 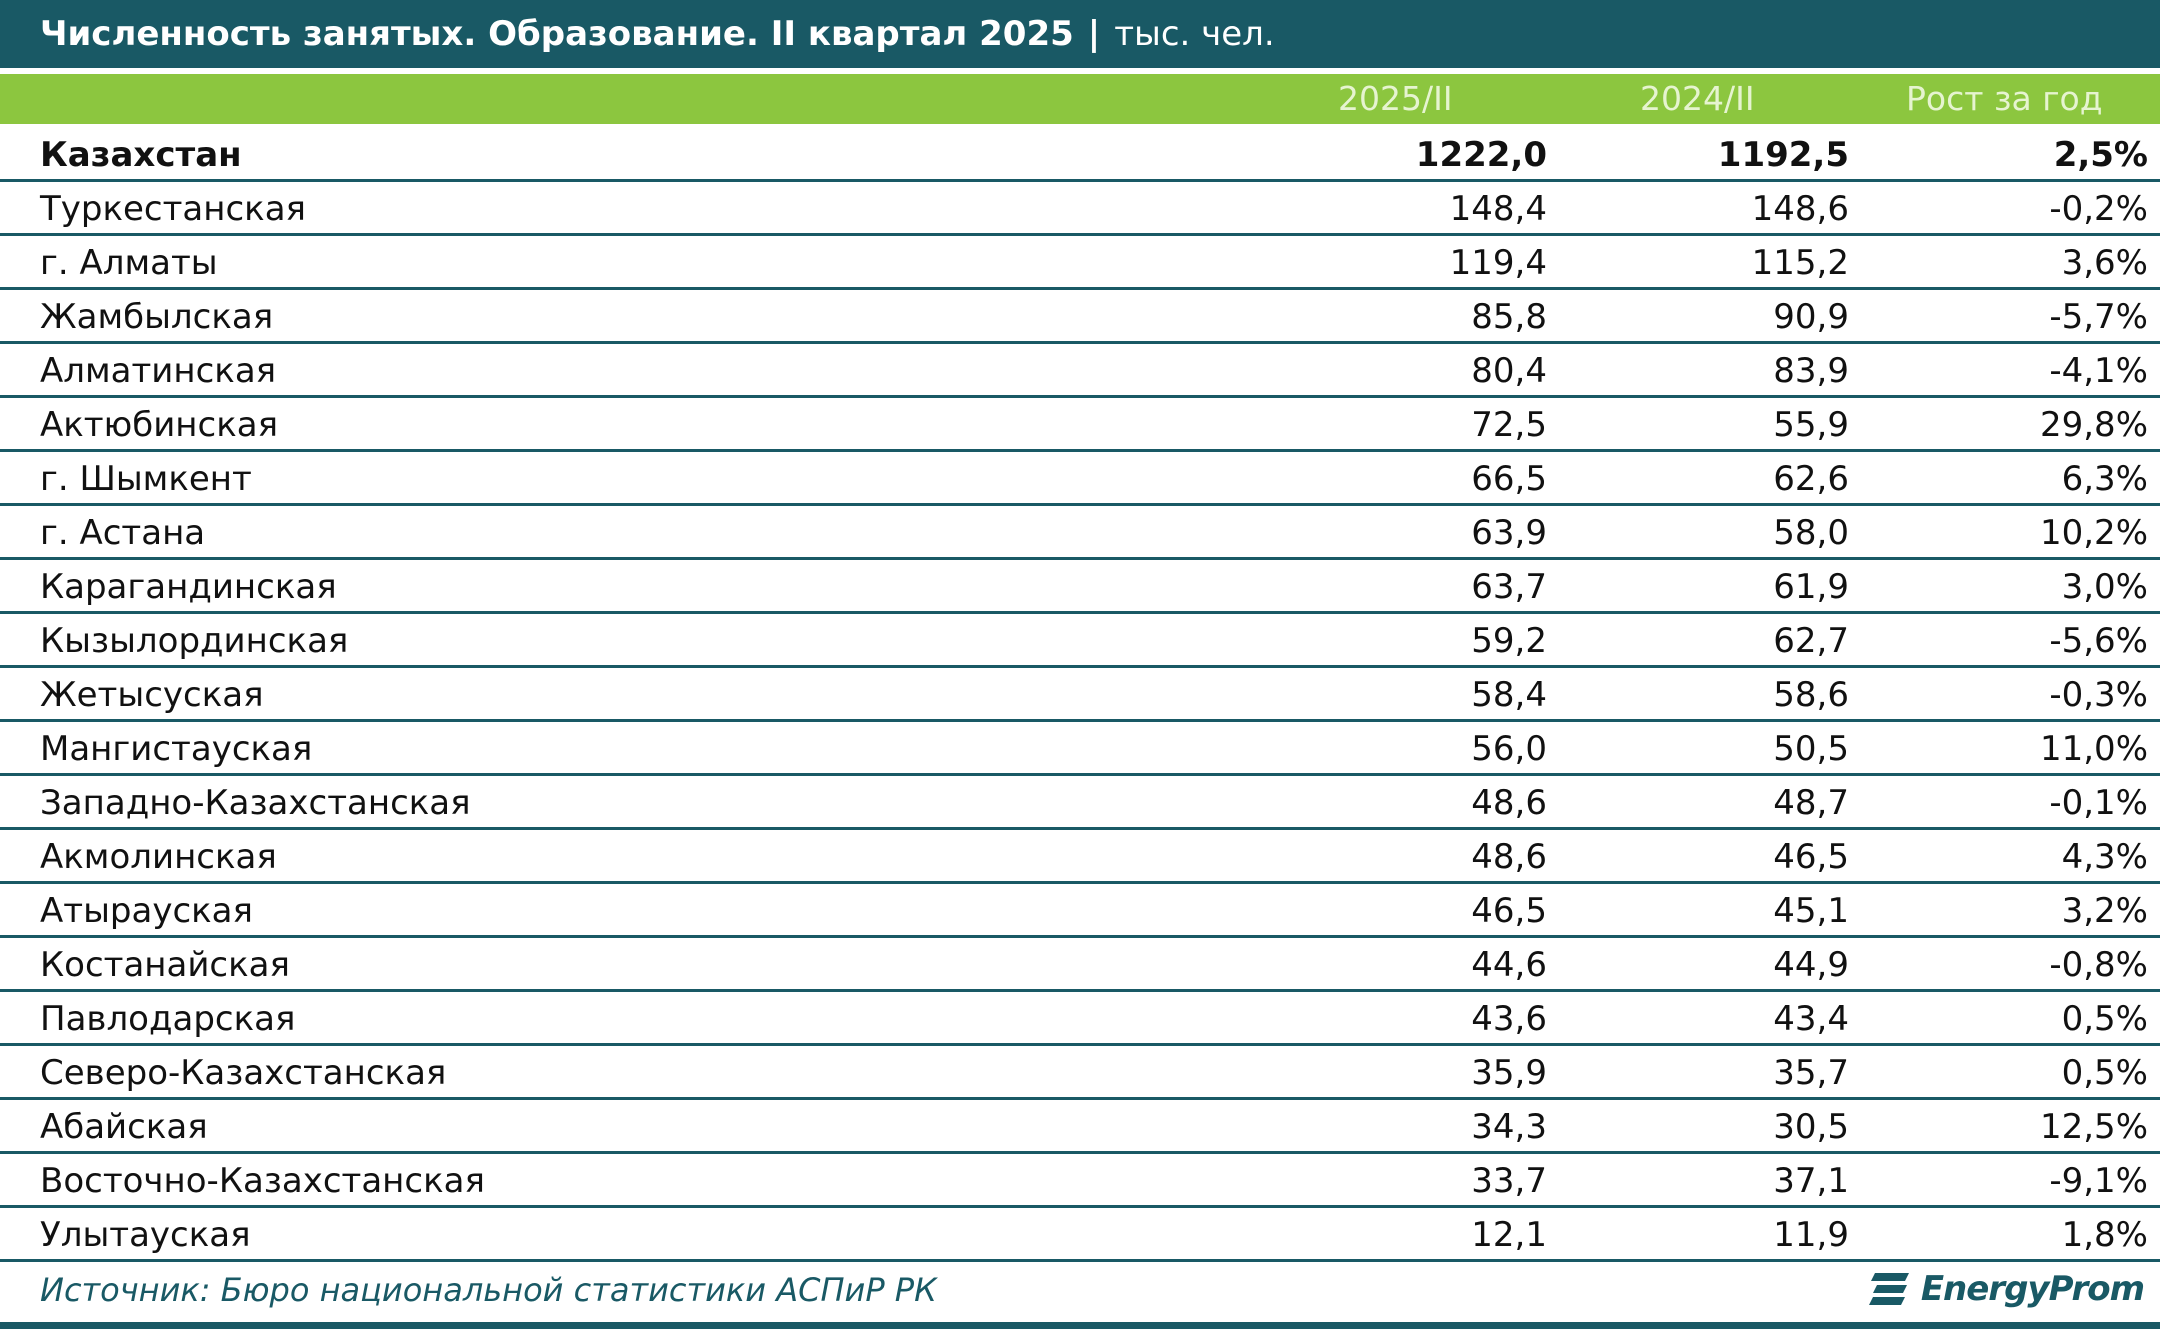 What do you see at coordinates (1811, 749) in the screenshot?
I see `value-2024-cell: 50,5` at bounding box center [1811, 749].